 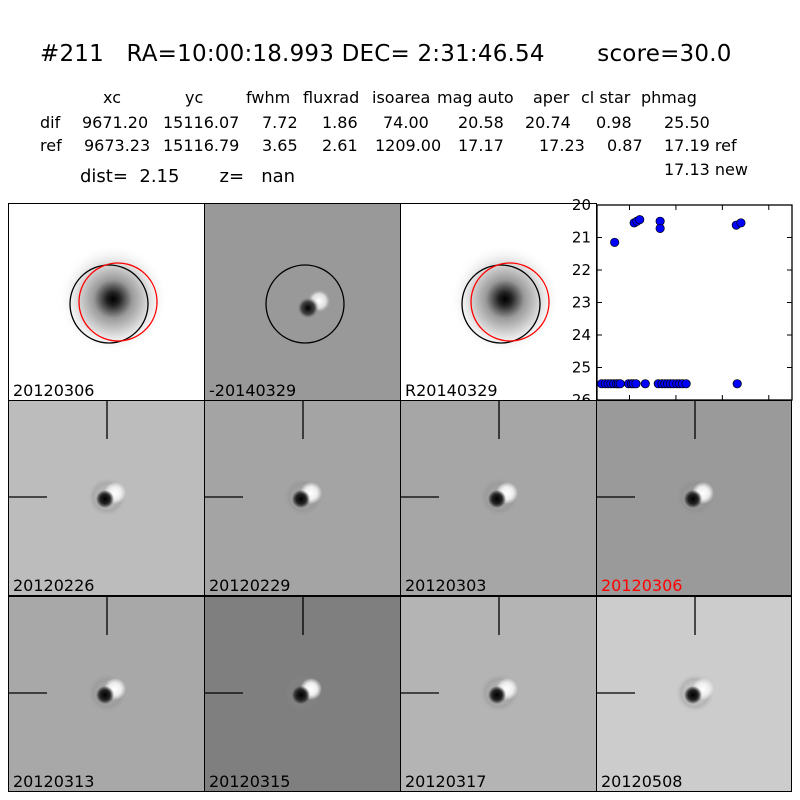 What do you see at coordinates (117, 145) in the screenshot?
I see `cell: 9673.23` at bounding box center [117, 145].